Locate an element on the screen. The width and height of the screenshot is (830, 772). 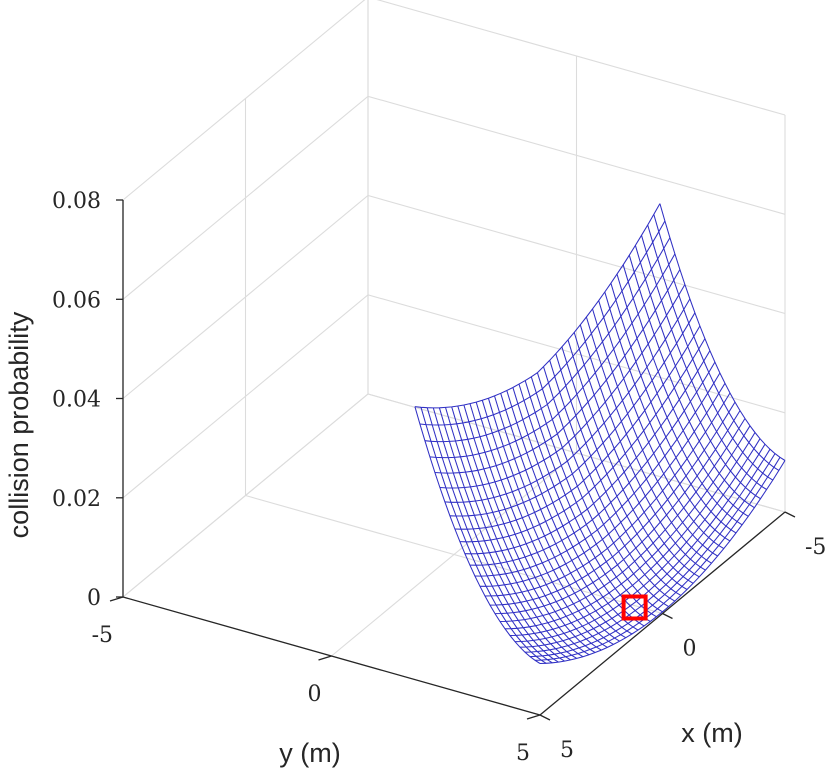
y-tick-label: 5 is located at coordinates (523, 753).